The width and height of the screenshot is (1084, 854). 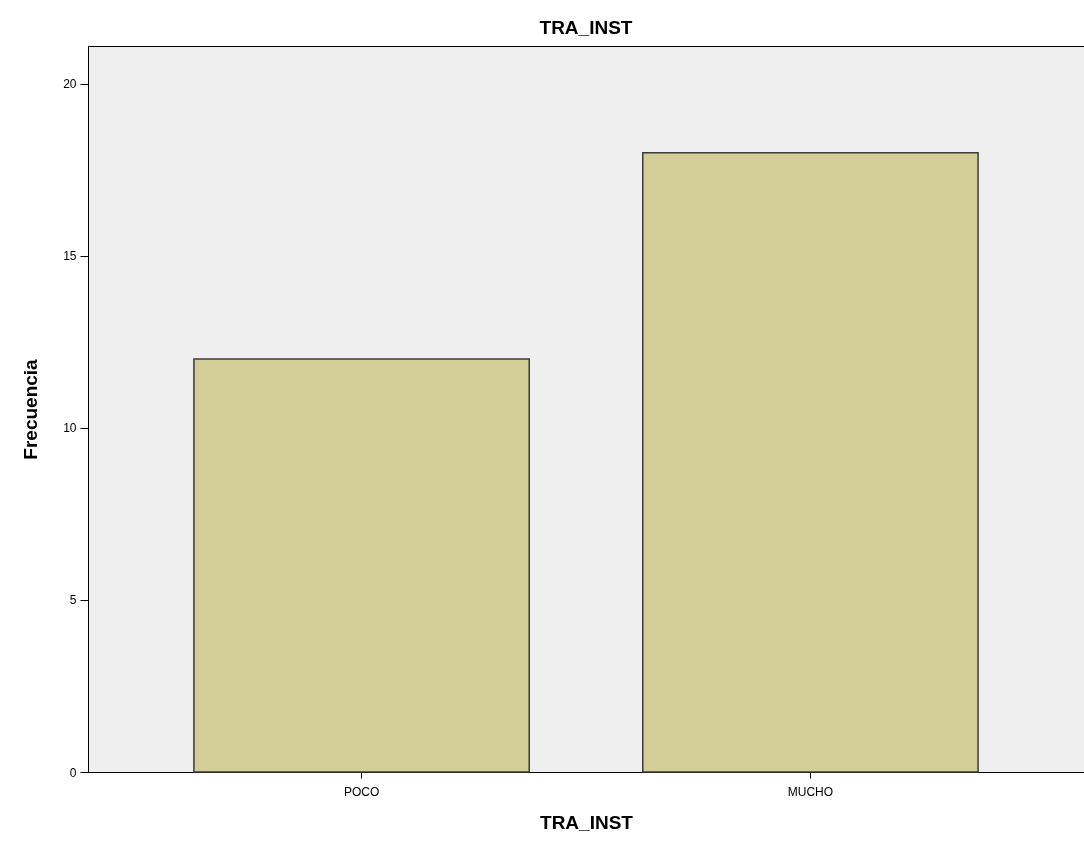 I want to click on y-tick-label: 10, so click(x=70, y=428).